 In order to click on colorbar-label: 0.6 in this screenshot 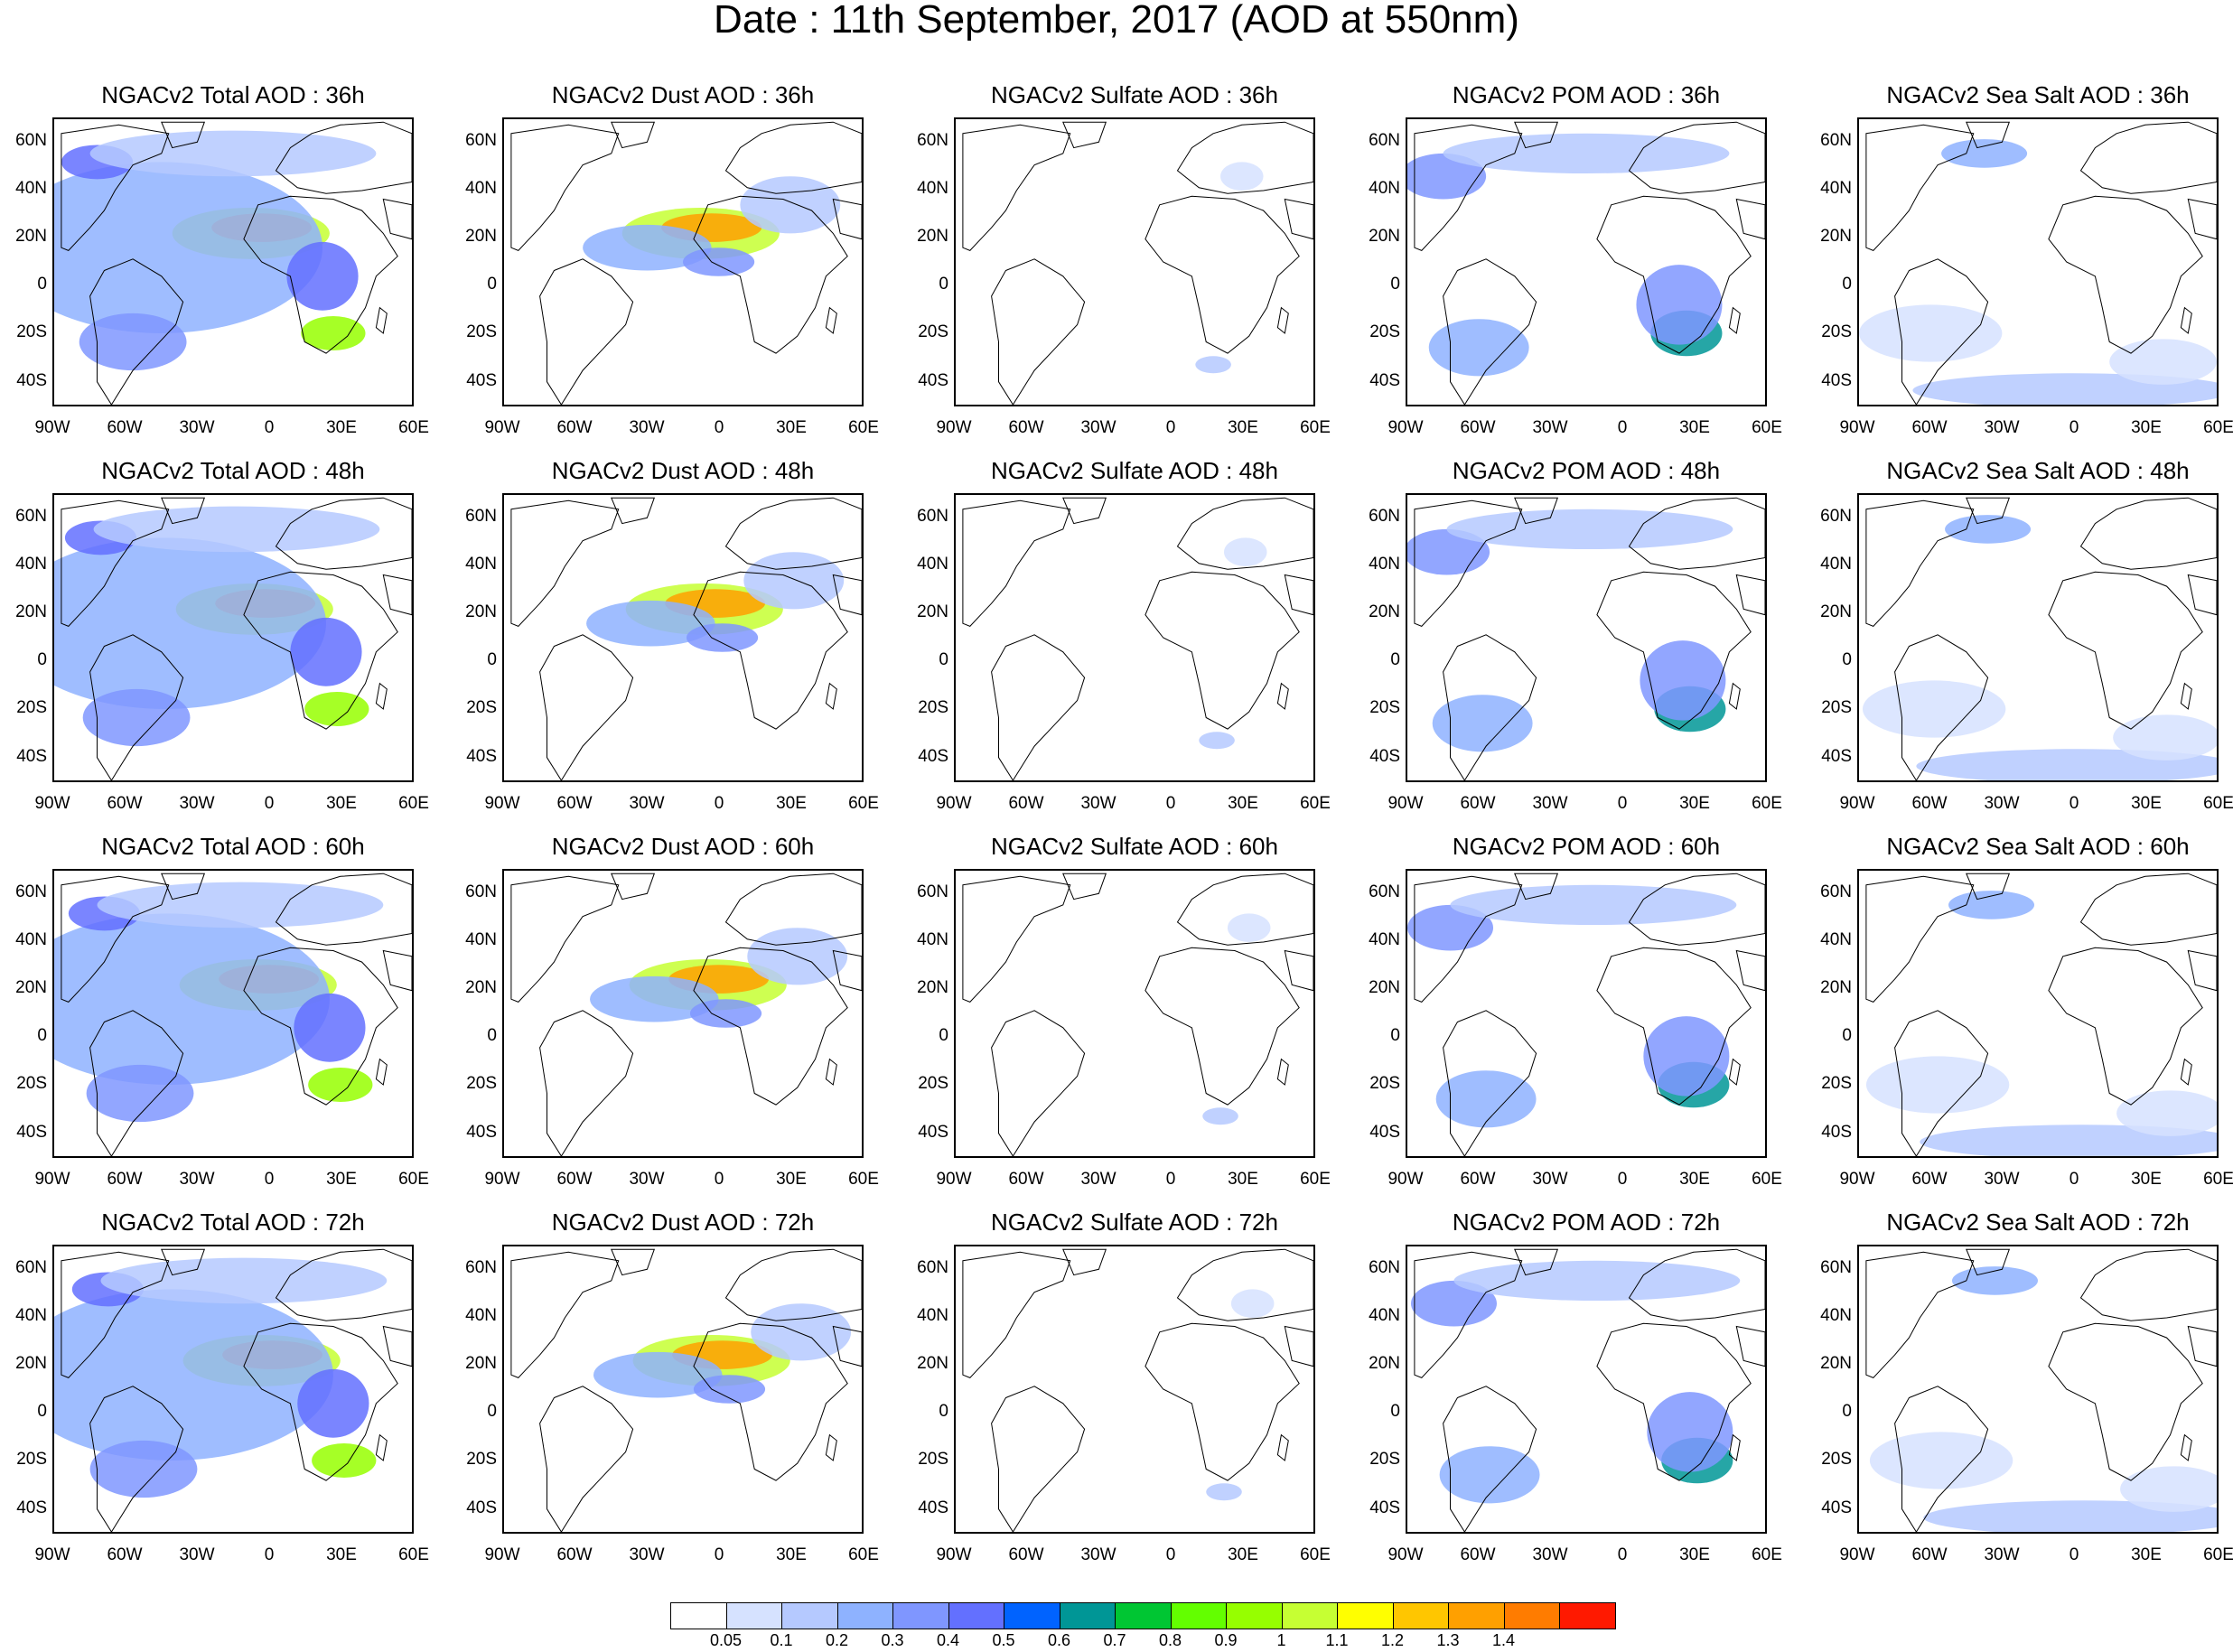, I will do `click(1059, 1640)`.